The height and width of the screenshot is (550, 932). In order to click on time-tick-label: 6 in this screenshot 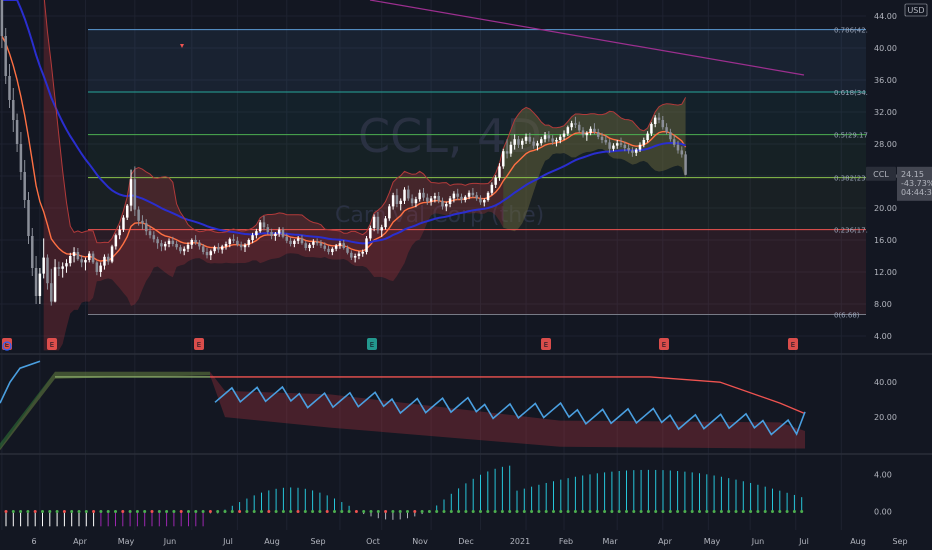, I will do `click(33, 541)`.